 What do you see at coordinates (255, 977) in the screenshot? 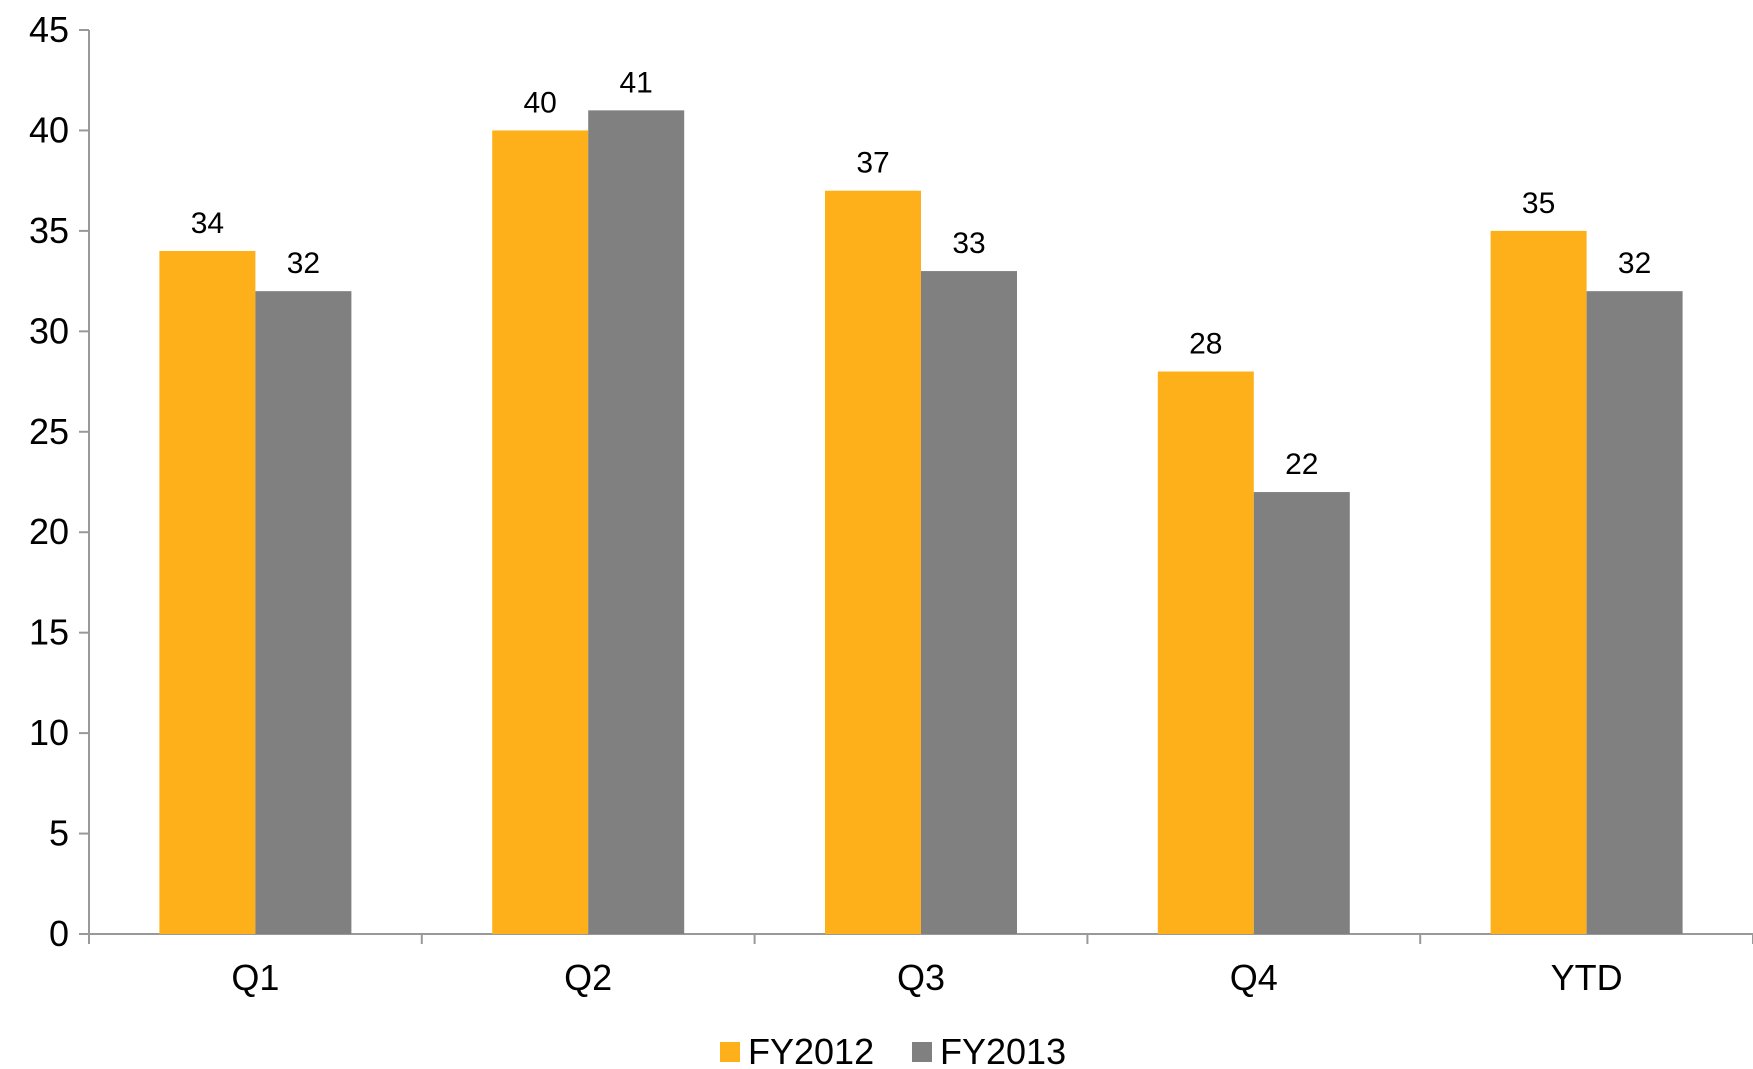
I see `x-category-label: Q1` at bounding box center [255, 977].